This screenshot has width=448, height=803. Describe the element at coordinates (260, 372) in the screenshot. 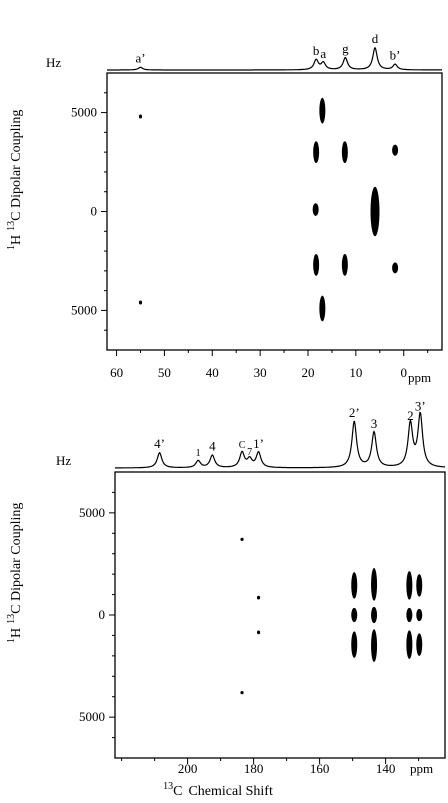

I see `x-tick-label: 30` at that location.